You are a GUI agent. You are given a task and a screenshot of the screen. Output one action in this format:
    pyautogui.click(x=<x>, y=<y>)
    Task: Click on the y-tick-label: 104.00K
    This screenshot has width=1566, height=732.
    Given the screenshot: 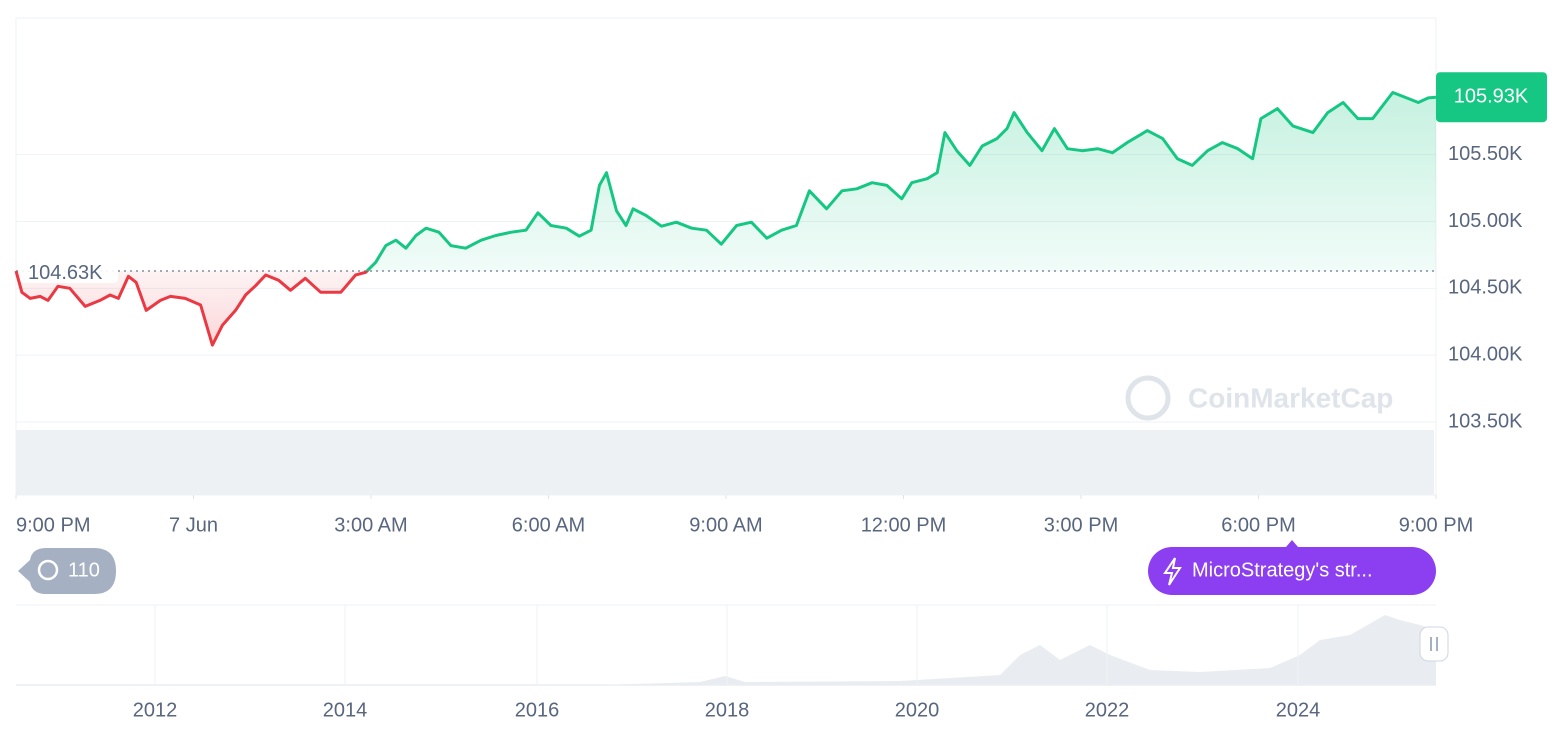 What is the action you would take?
    pyautogui.click(x=1485, y=354)
    